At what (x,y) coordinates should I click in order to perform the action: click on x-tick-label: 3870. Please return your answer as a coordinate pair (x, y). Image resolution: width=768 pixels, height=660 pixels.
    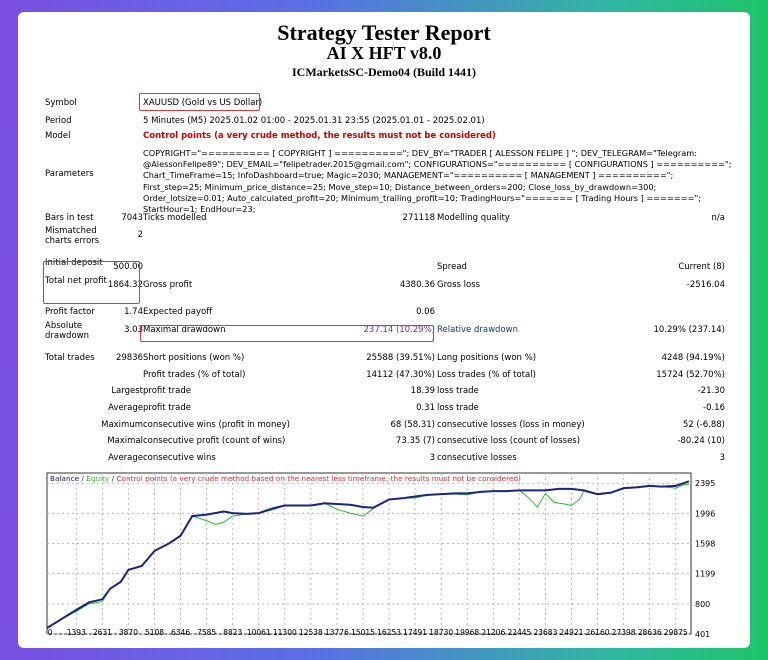
    Looking at the image, I should click on (128, 632).